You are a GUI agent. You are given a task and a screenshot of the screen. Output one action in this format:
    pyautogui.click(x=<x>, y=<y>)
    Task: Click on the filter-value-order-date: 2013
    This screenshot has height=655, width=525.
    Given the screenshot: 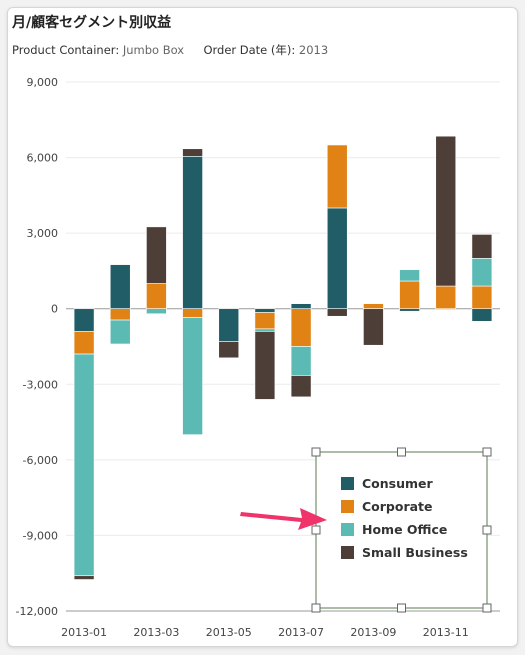 What is the action you would take?
    pyautogui.click(x=313, y=50)
    